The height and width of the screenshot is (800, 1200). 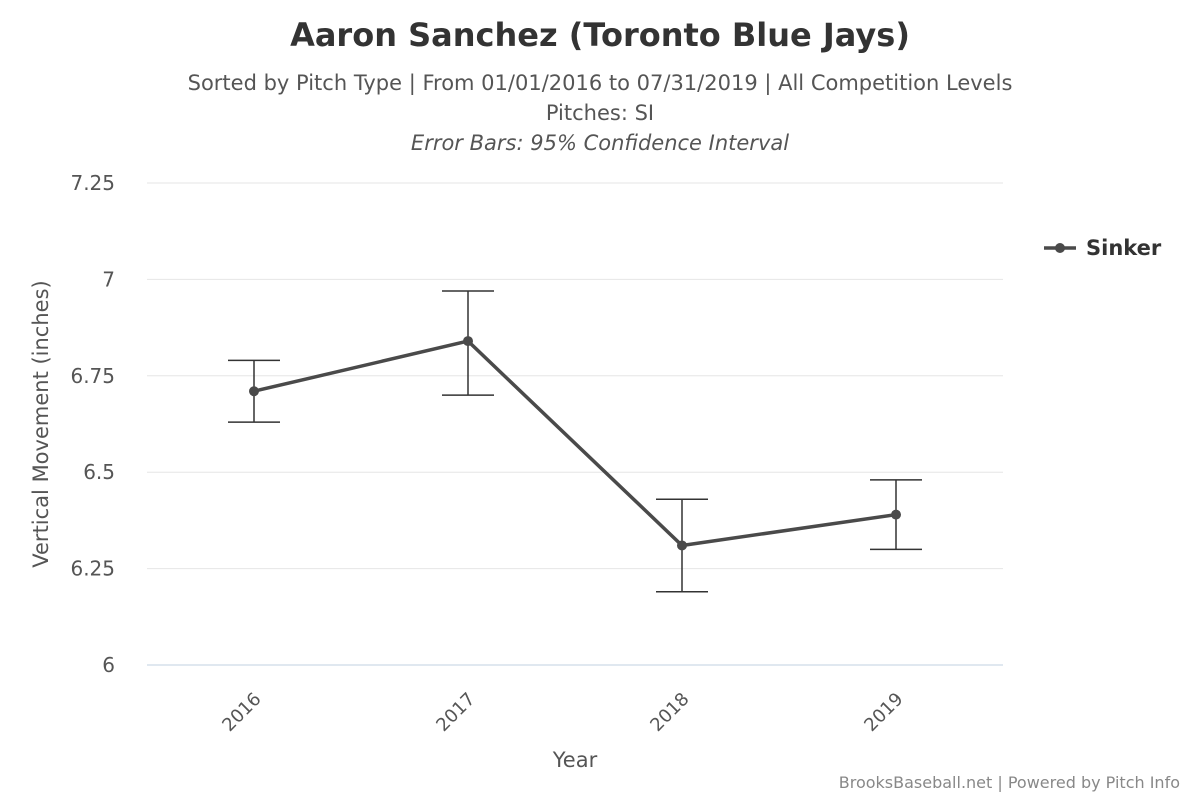 I want to click on y-tick-label: 6, so click(x=108, y=665).